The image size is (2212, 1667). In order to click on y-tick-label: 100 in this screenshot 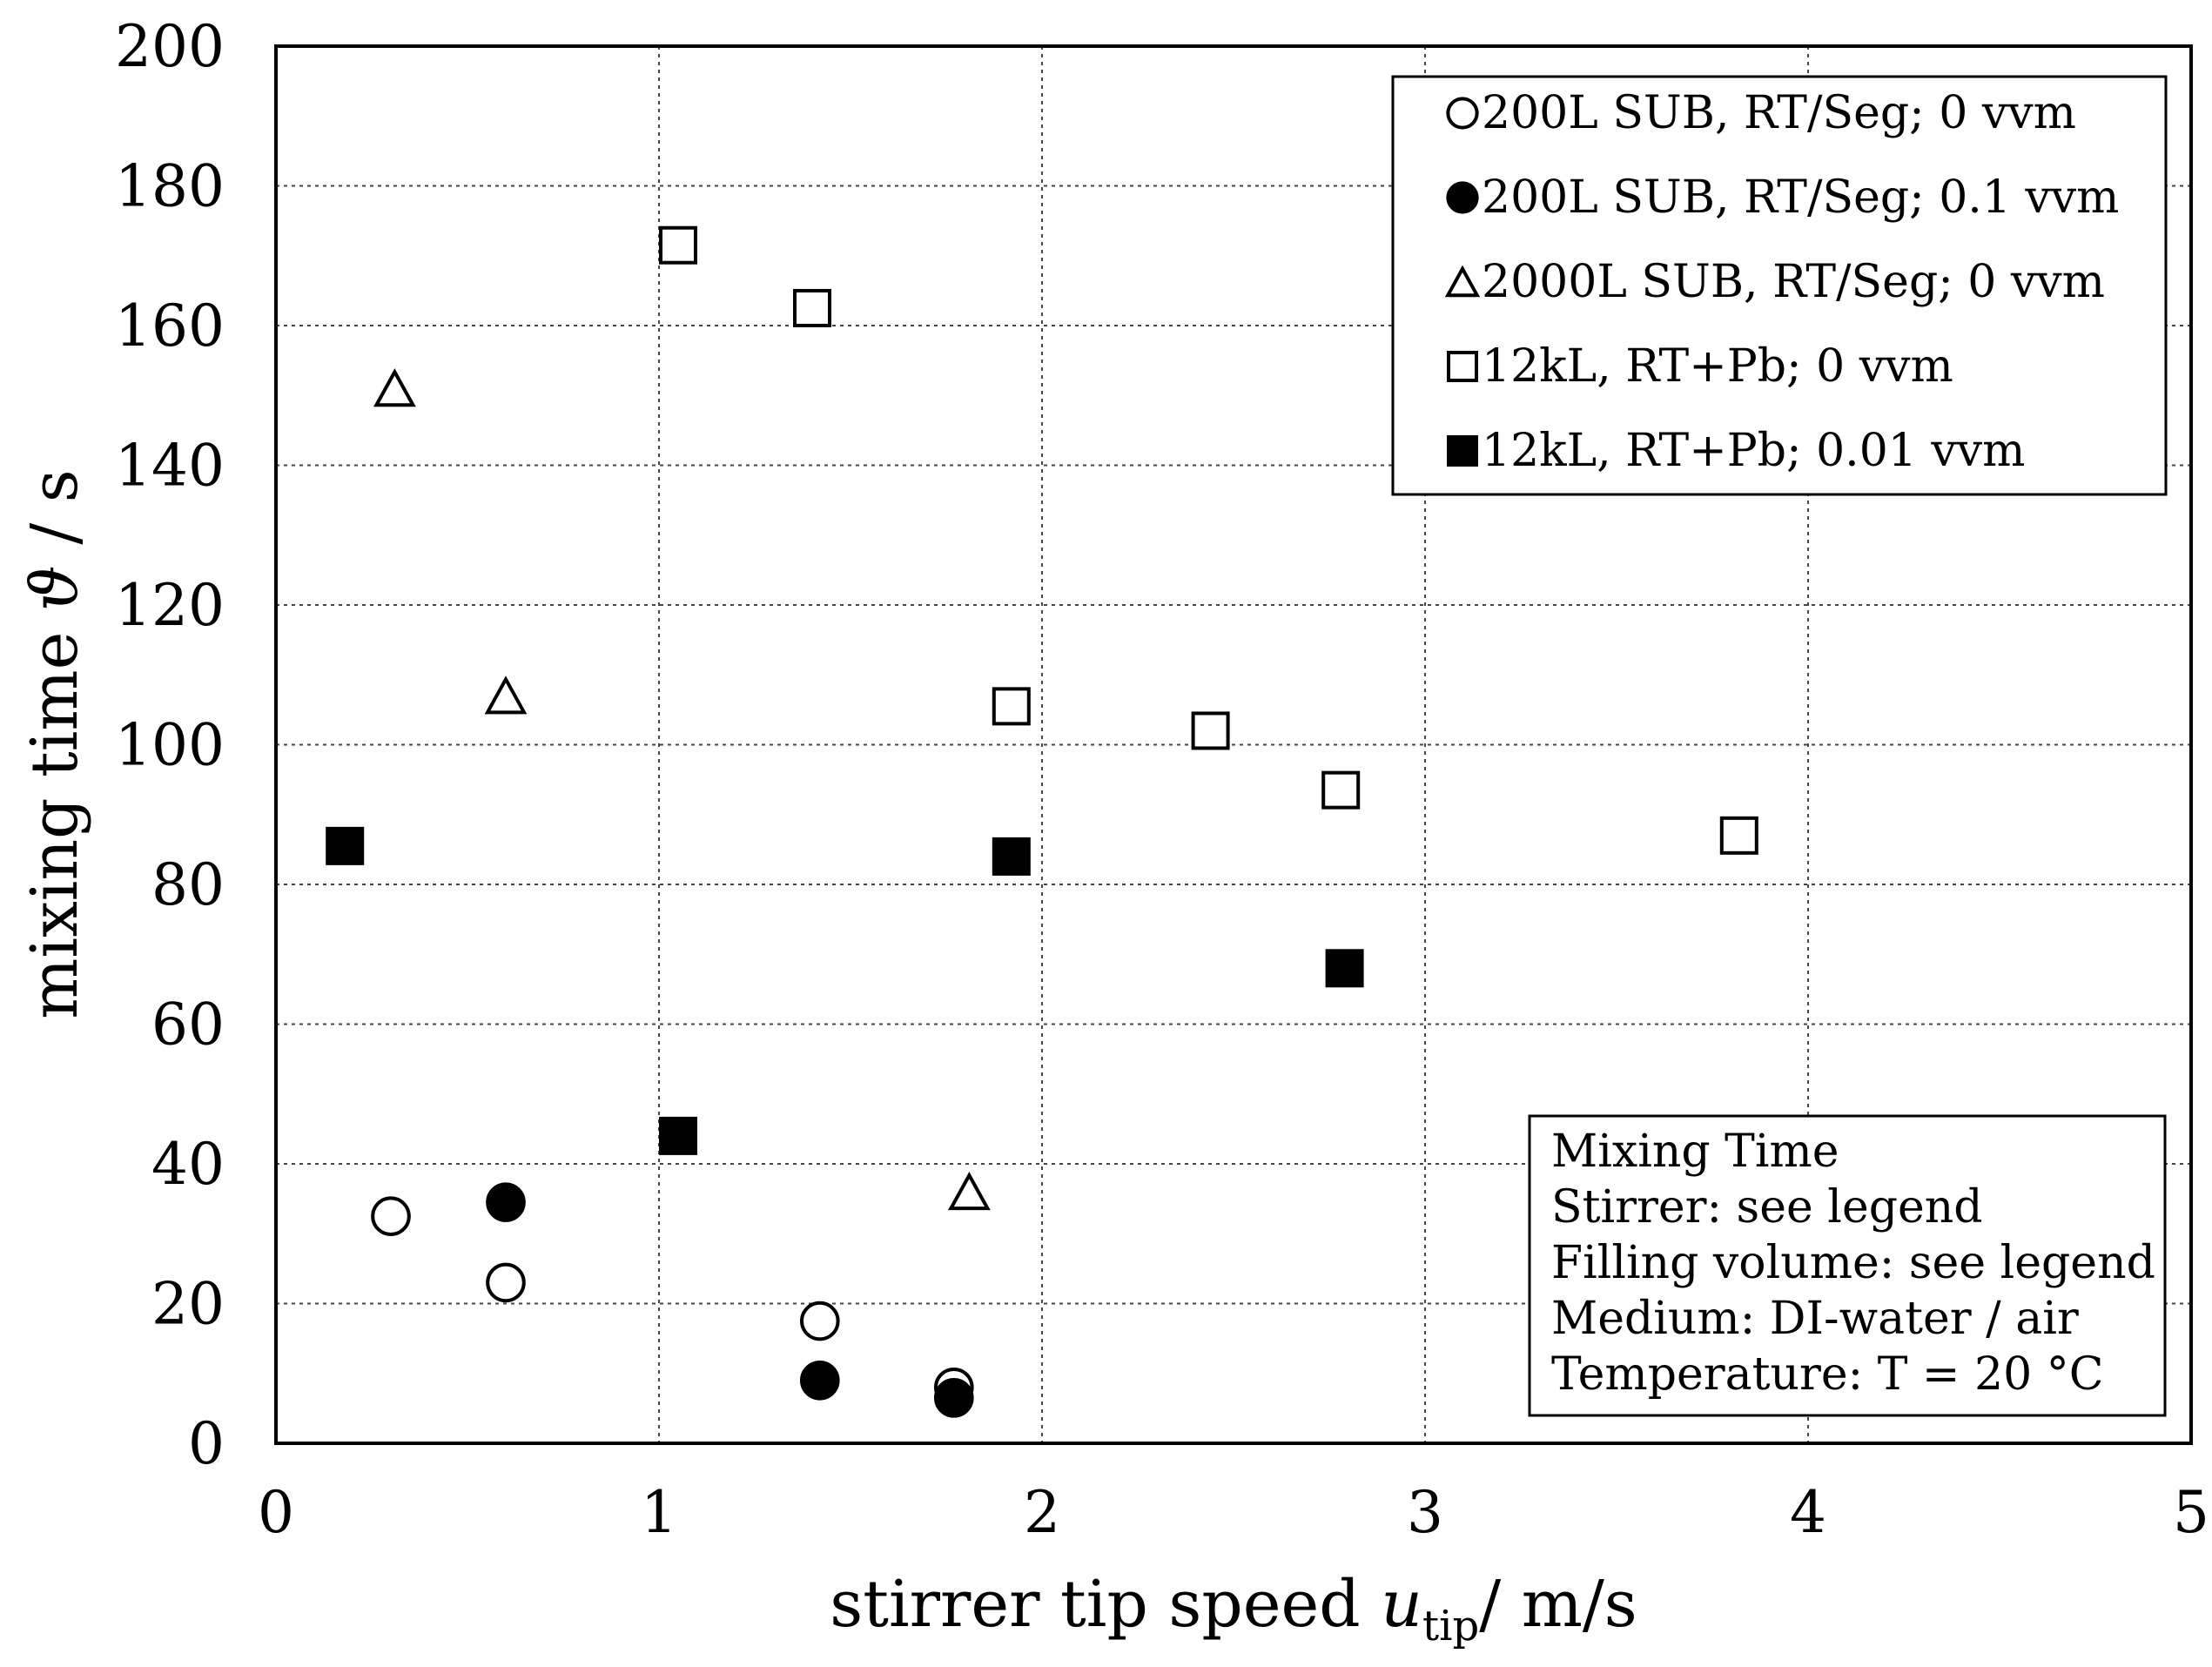, I will do `click(170, 745)`.